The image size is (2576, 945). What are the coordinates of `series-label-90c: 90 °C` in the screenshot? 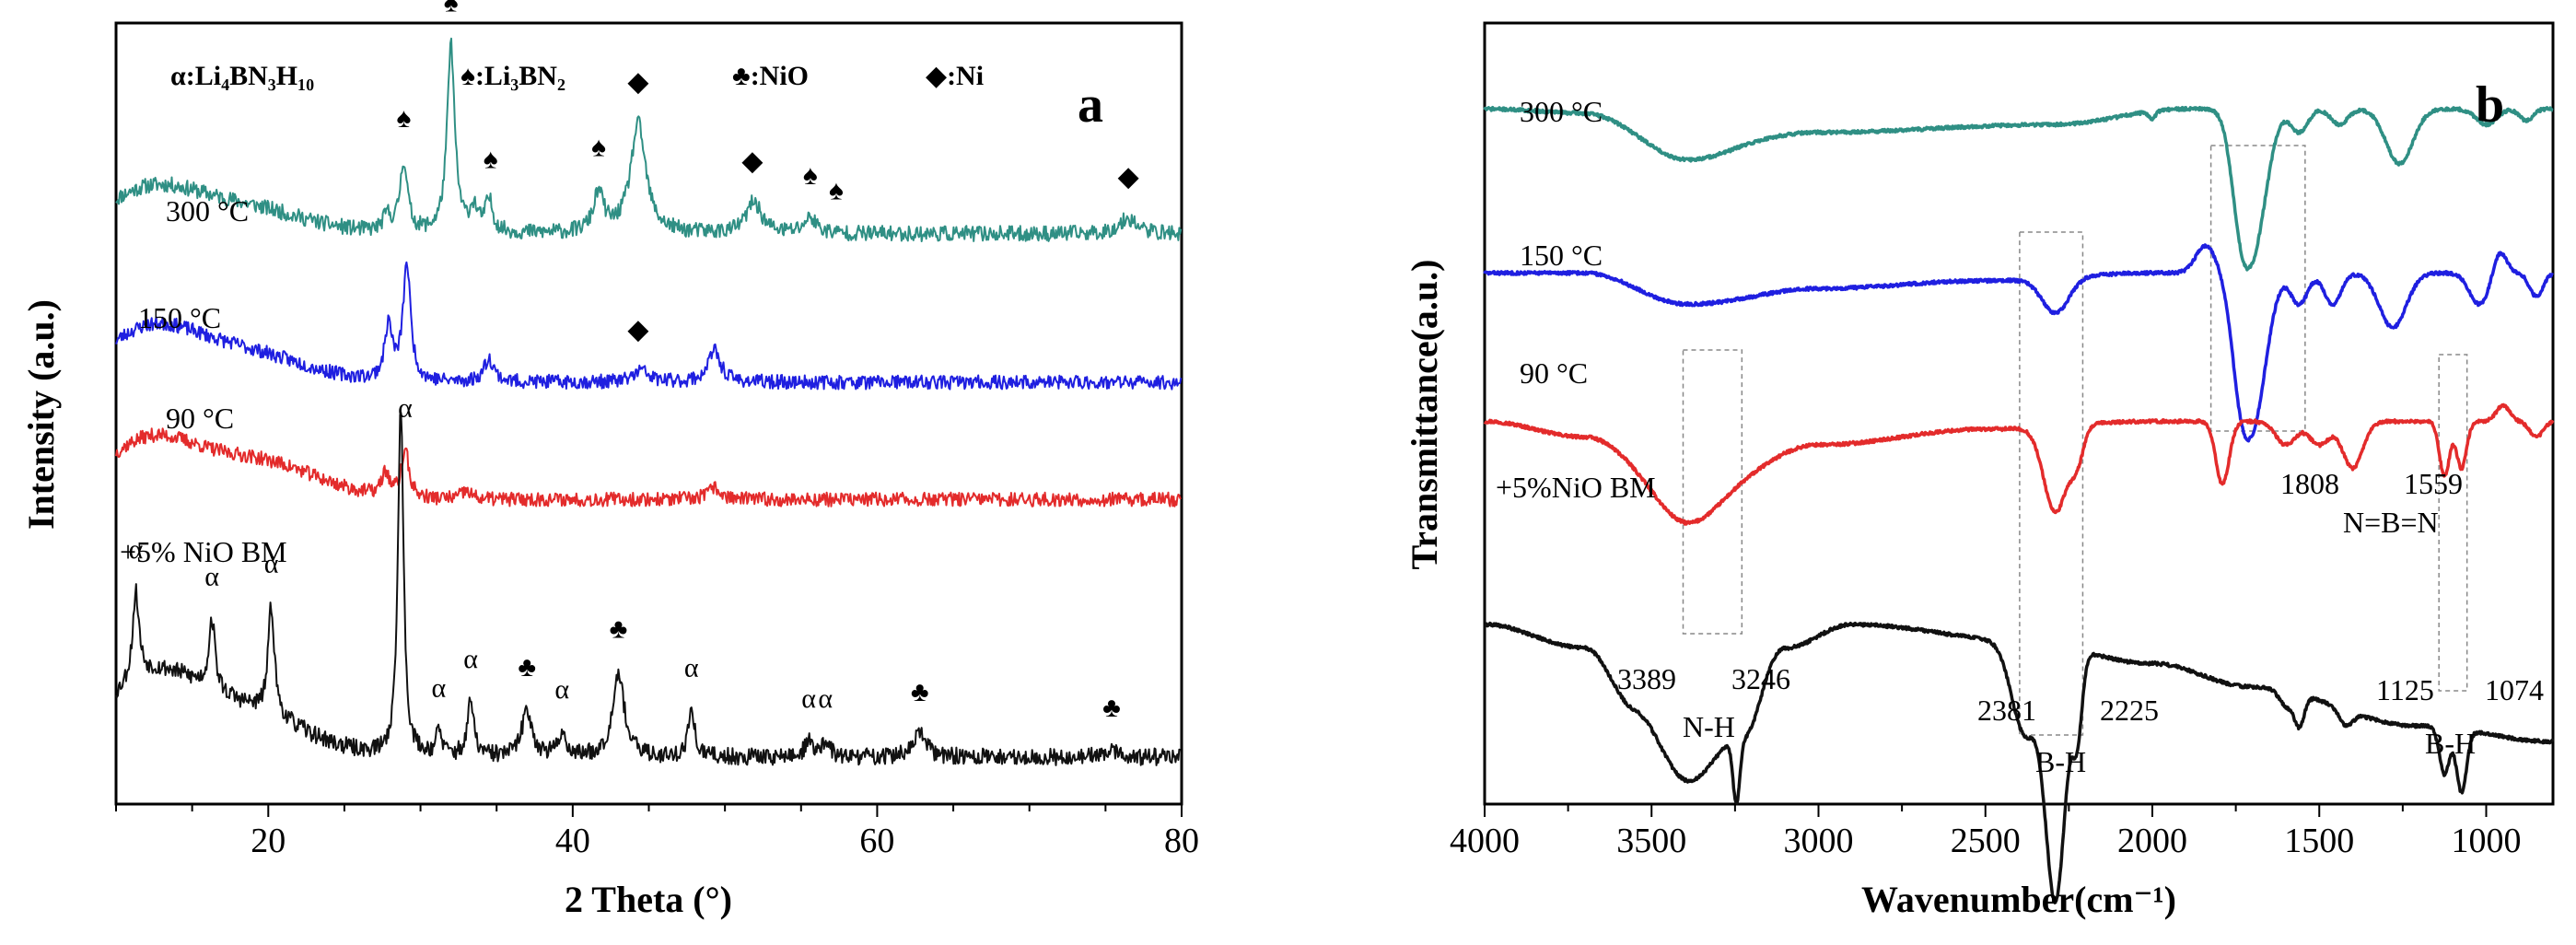 It's located at (200, 418).